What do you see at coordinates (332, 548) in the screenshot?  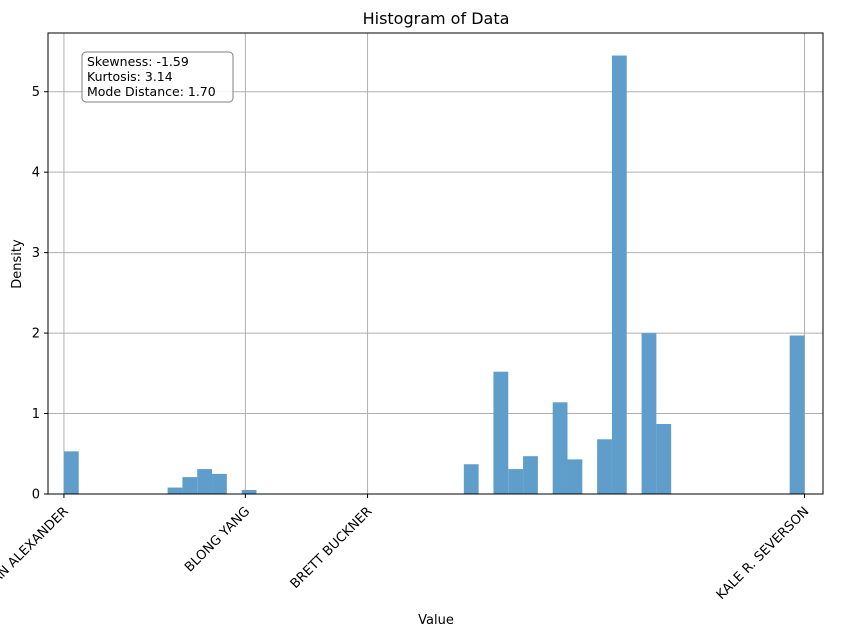 I see `x-tick-label: BRETT BUCKNER` at bounding box center [332, 548].